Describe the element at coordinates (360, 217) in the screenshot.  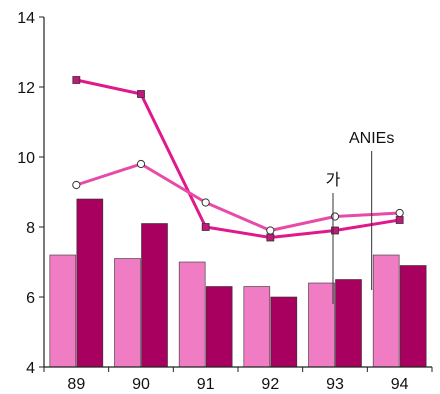
I see `annotations: 가 ANIEs` at that location.